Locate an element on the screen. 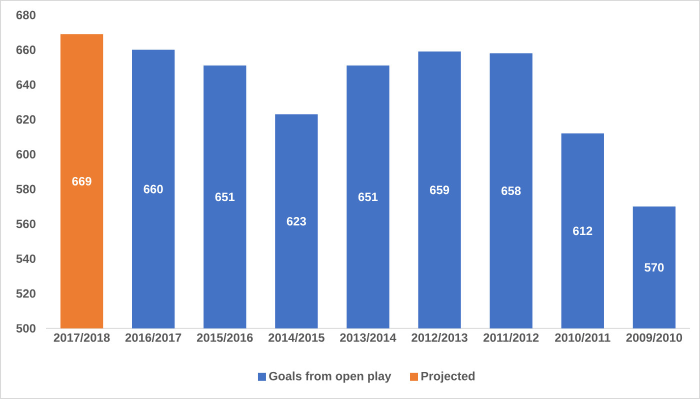 The height and width of the screenshot is (399, 700). data-label: 659 is located at coordinates (440, 190).